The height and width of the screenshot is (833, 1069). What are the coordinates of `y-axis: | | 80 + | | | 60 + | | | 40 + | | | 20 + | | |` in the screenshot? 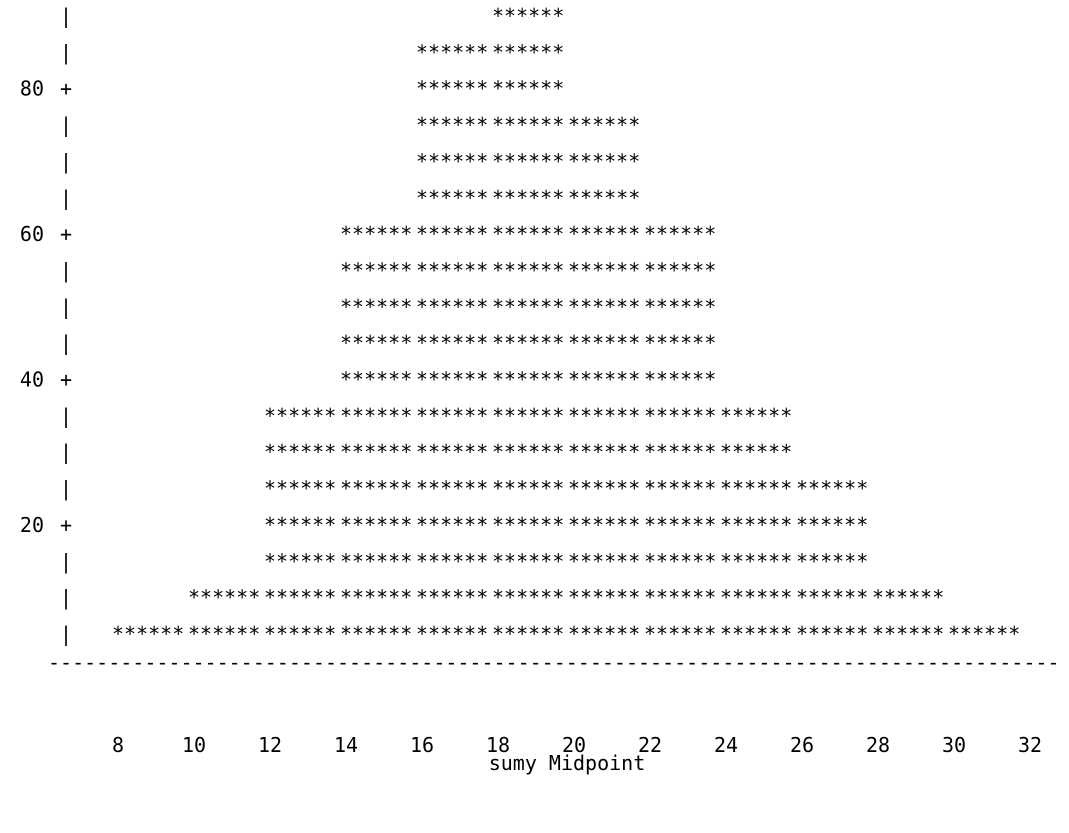 It's located at (46, 325).